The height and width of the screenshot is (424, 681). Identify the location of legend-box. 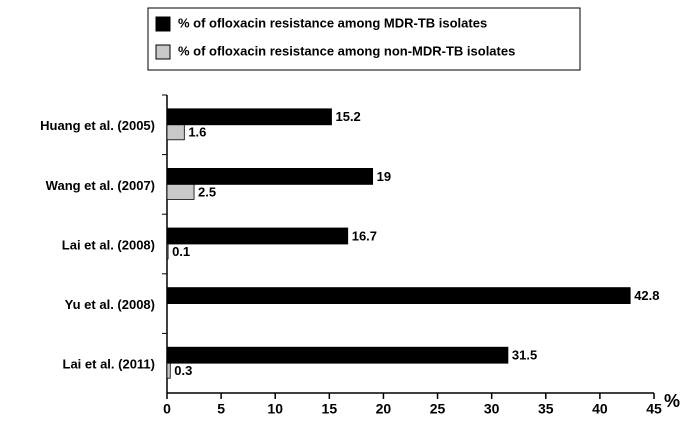
(364, 39).